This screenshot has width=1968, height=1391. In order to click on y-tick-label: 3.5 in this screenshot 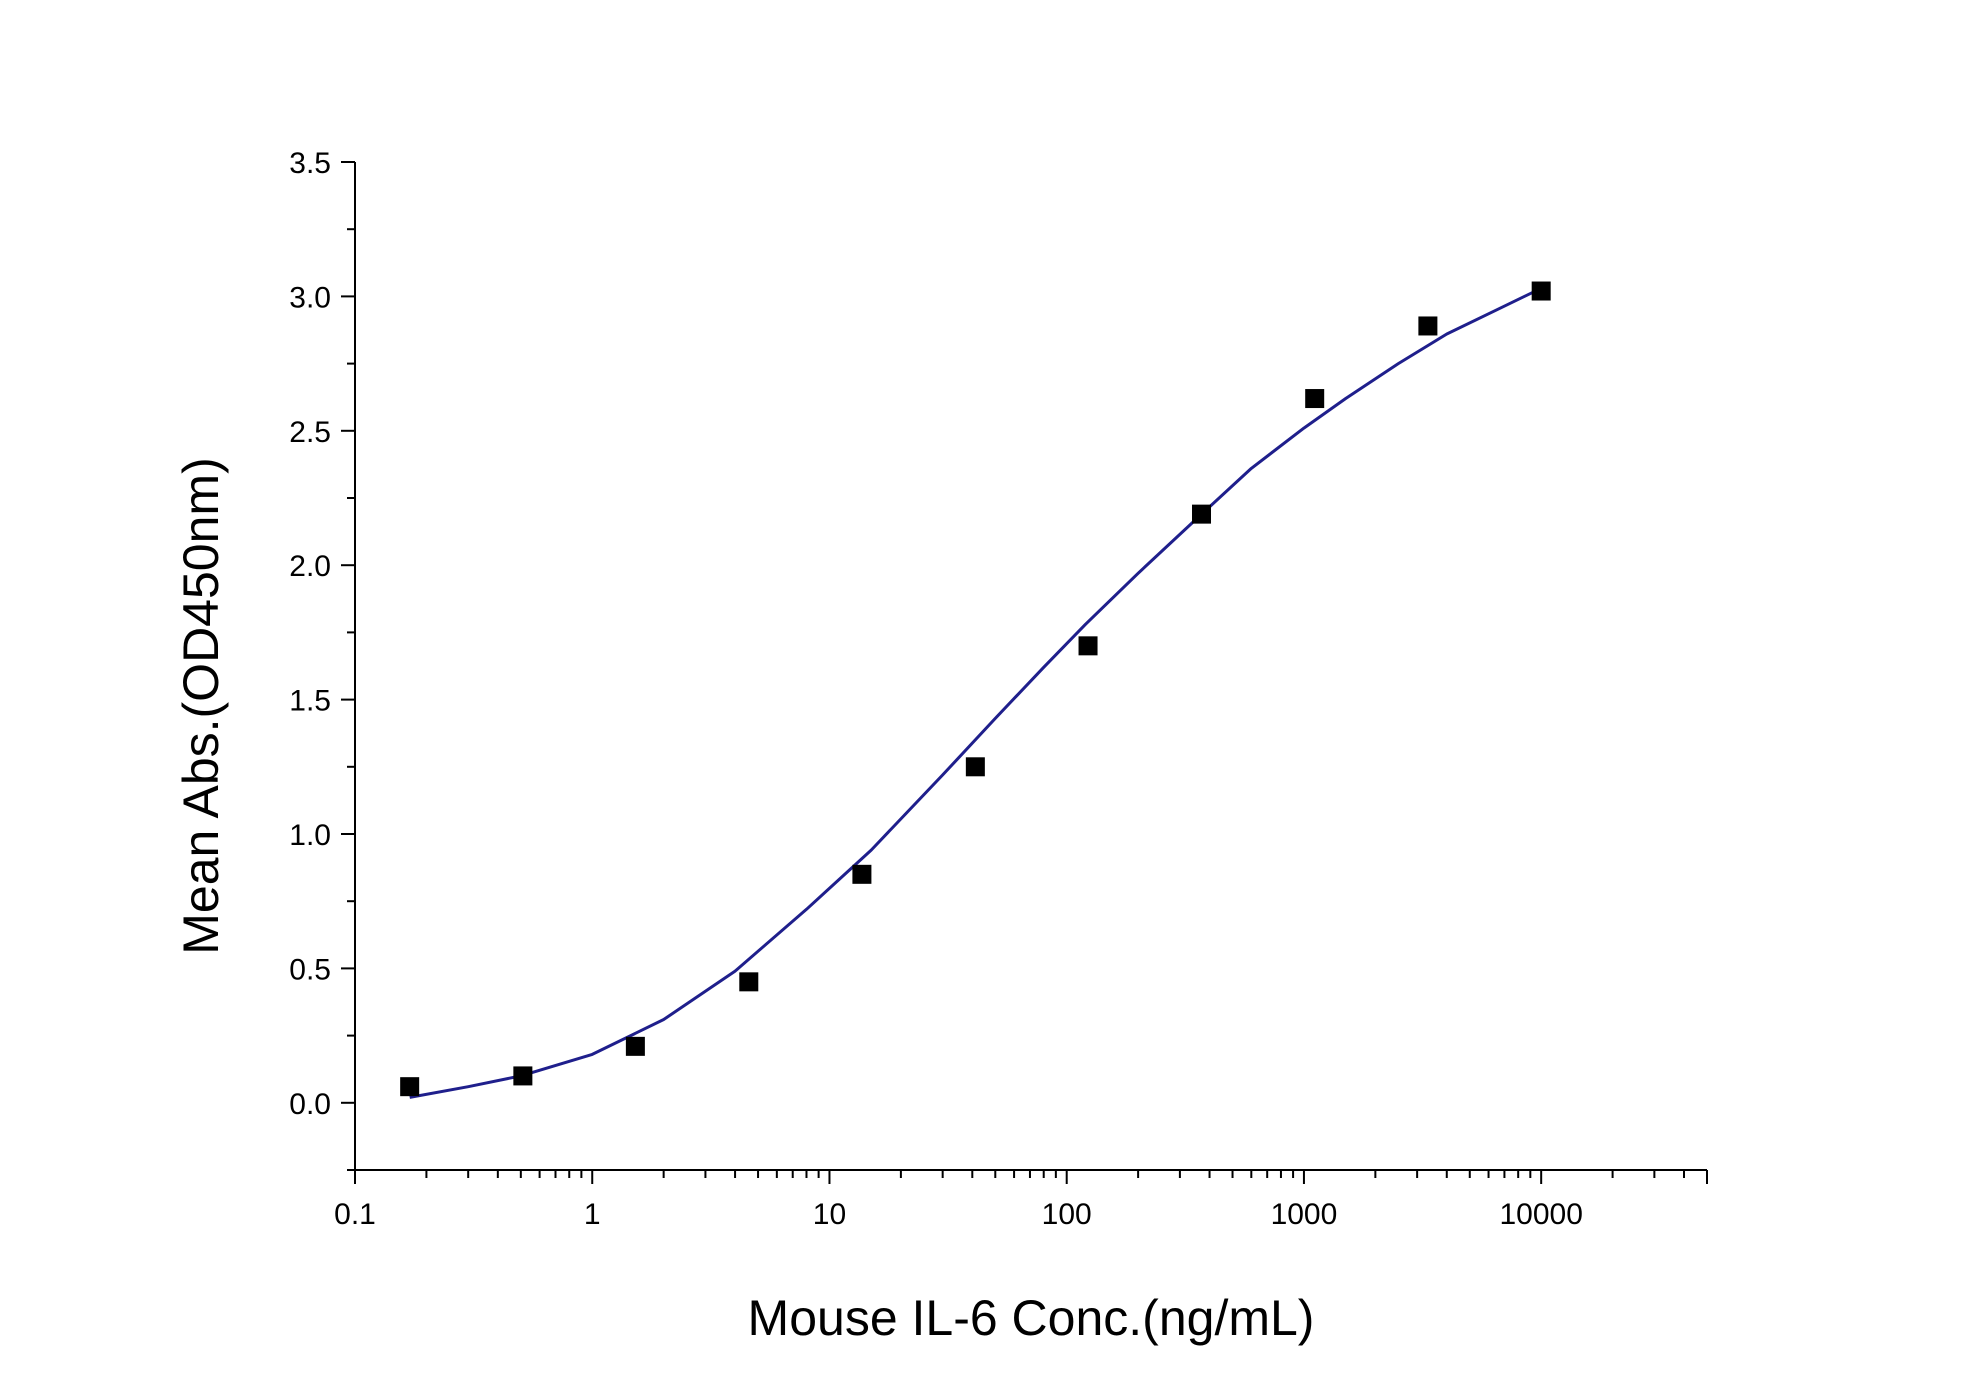, I will do `click(310, 163)`.